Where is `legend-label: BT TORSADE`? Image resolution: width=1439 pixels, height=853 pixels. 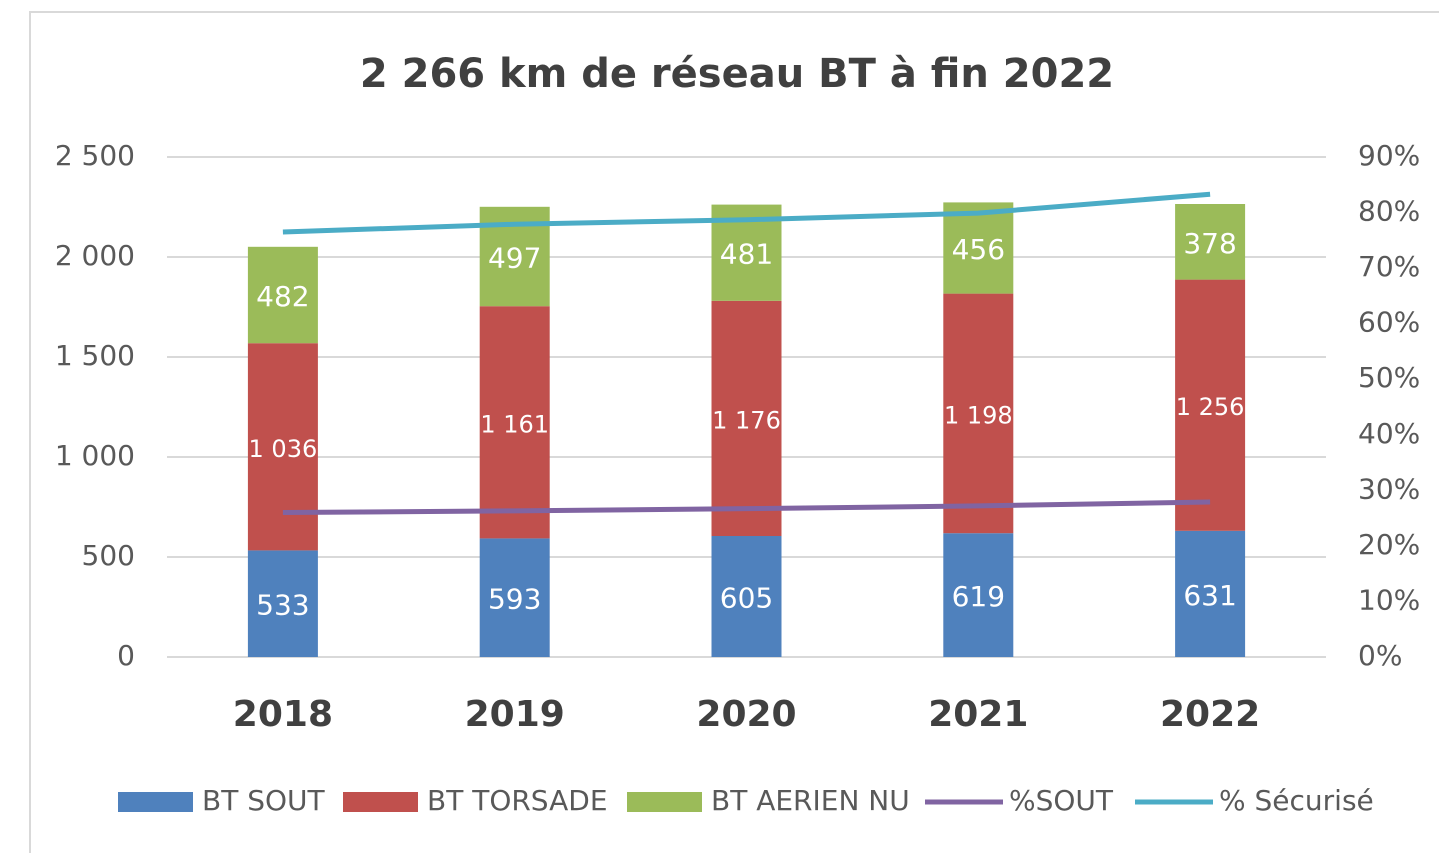 legend-label: BT TORSADE is located at coordinates (517, 800).